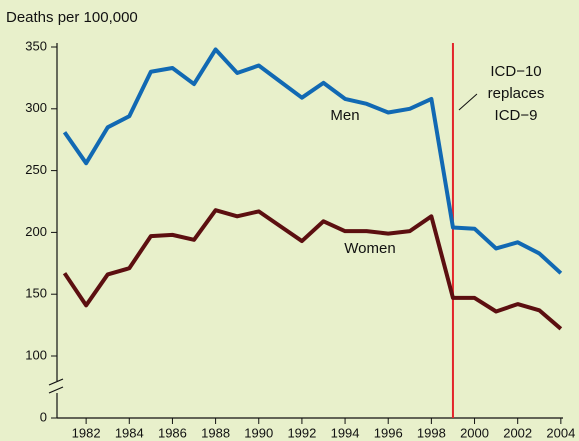 The height and width of the screenshot is (441, 579). Describe the element at coordinates (215, 432) in the screenshot. I see `x-tick-label: 1988` at that location.